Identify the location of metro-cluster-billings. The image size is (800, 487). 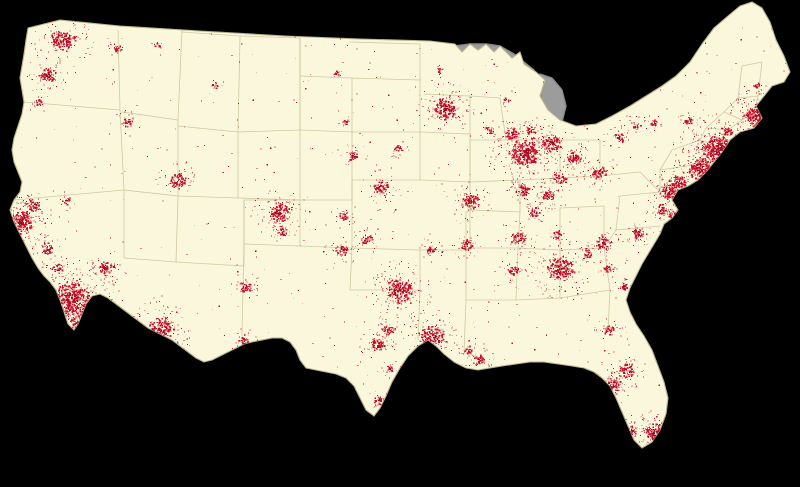
(217, 85).